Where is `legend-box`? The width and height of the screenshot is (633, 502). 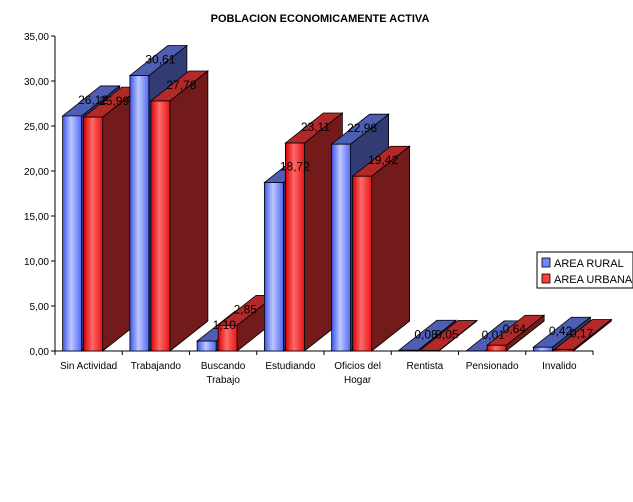
legend-box is located at coordinates (584, 270).